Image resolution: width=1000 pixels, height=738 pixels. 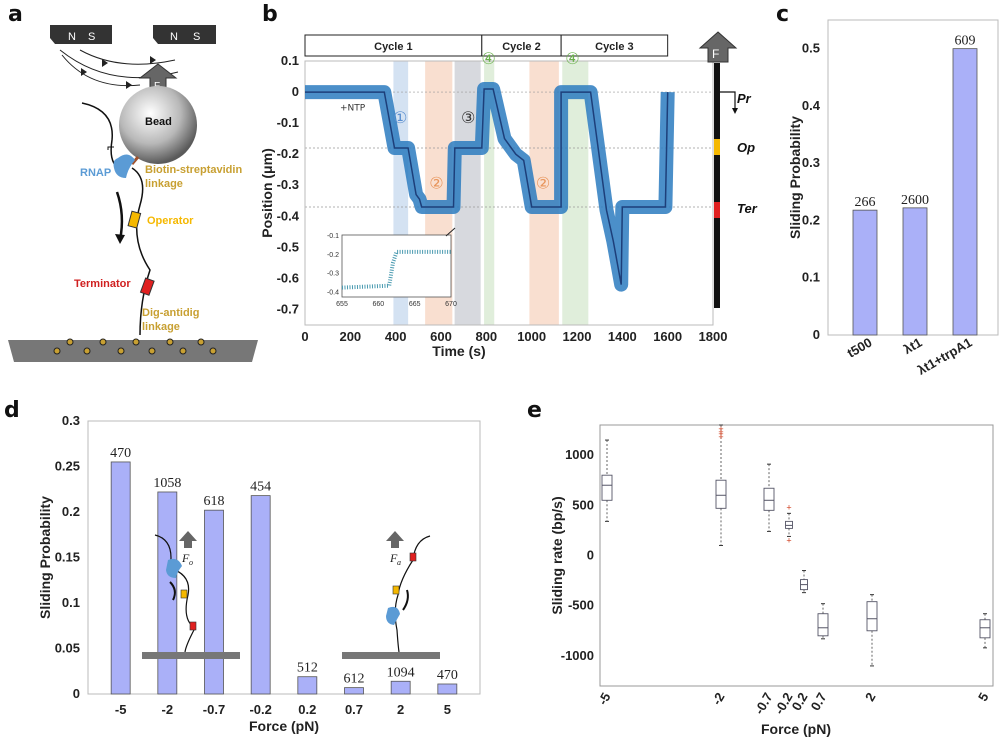 I want to click on panel-label-a: a, so click(x=15, y=14).